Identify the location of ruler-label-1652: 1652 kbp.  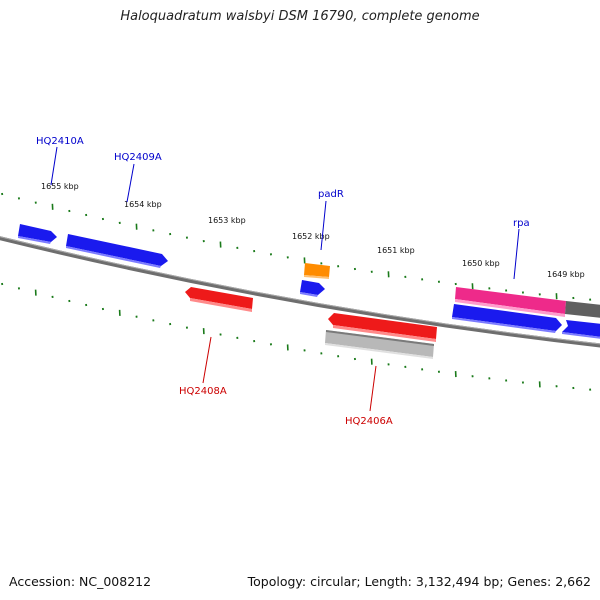
(311, 236).